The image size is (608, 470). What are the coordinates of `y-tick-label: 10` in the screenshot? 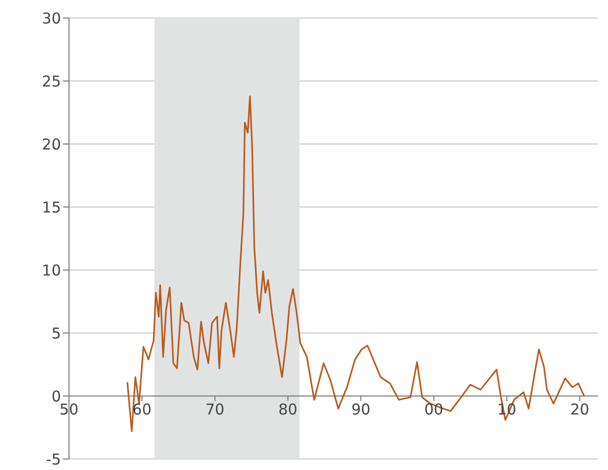 It's located at (51, 270).